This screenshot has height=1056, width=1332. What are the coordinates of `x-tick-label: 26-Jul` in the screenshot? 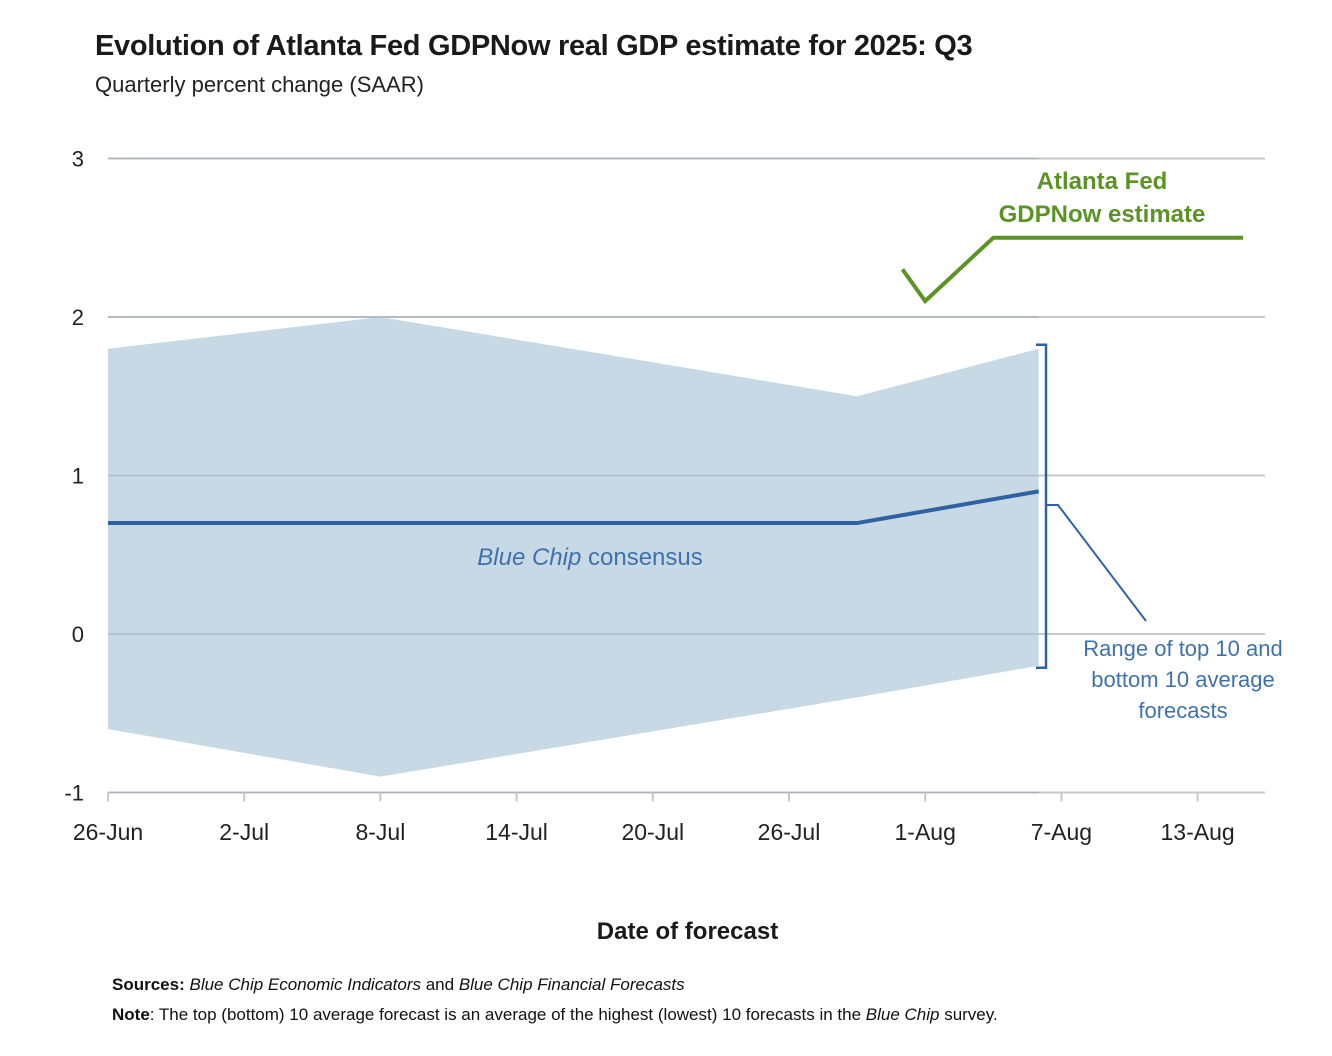 It's located at (789, 832).